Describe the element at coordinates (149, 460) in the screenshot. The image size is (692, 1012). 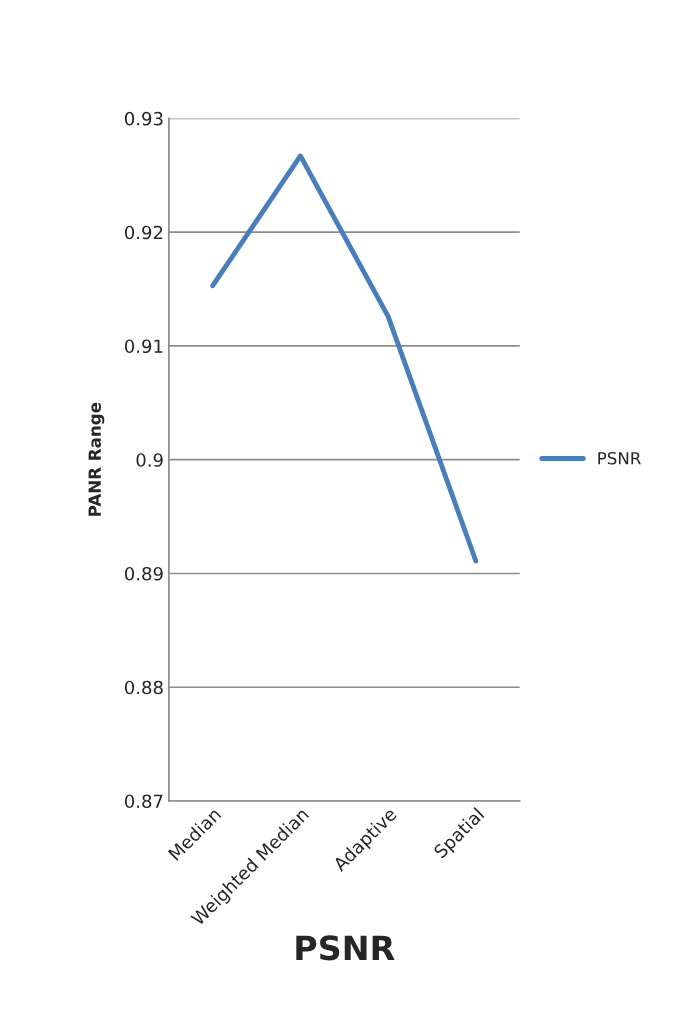
I see `y-tick-label: 0.9` at that location.